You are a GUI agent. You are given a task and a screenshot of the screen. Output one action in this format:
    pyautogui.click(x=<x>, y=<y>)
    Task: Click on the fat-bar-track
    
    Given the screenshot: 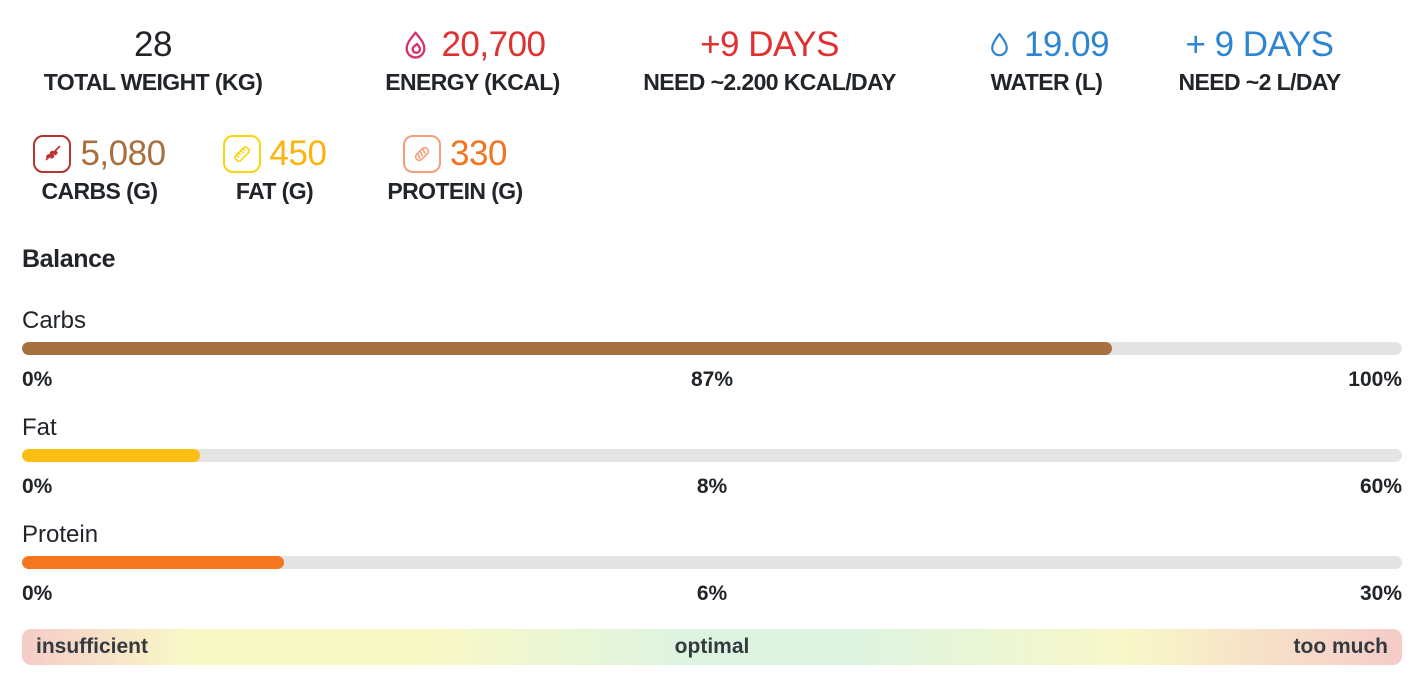 What is the action you would take?
    pyautogui.click(x=712, y=455)
    